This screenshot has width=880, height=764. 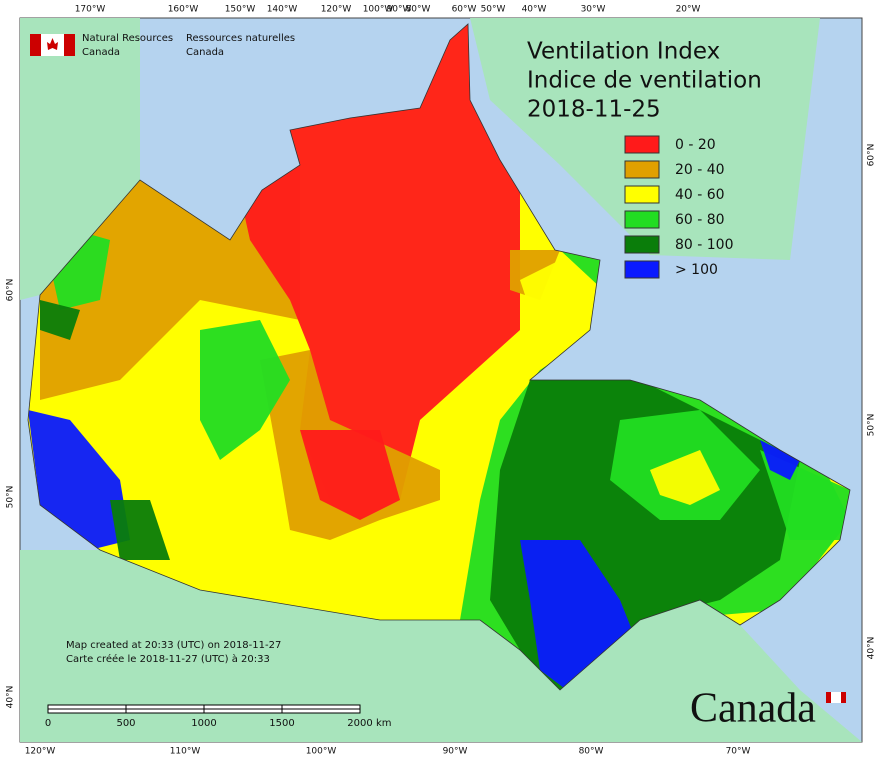 I want to click on lon-label: 50°W, so click(x=493, y=10).